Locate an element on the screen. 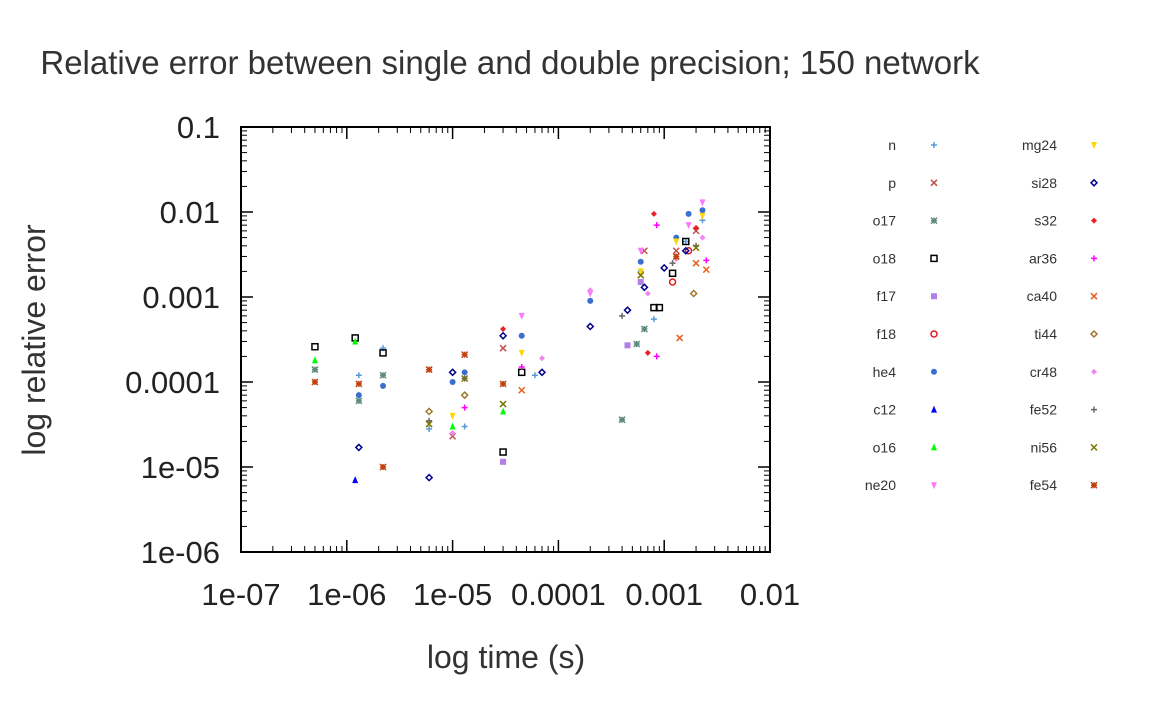  series-p is located at coordinates (574, 333).